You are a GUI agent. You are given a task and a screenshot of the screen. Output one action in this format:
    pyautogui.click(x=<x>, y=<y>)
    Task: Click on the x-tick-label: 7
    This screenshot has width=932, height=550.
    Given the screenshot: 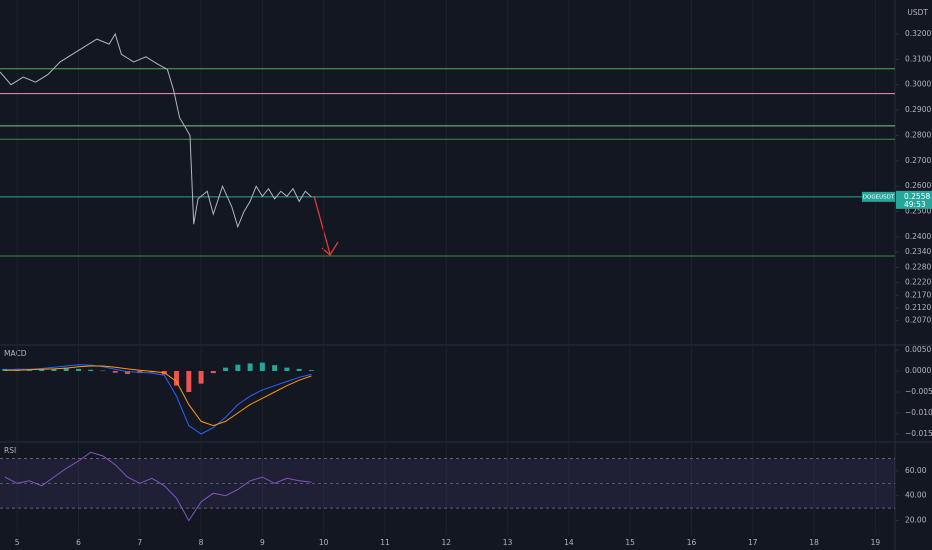 What is the action you would take?
    pyautogui.click(x=139, y=542)
    